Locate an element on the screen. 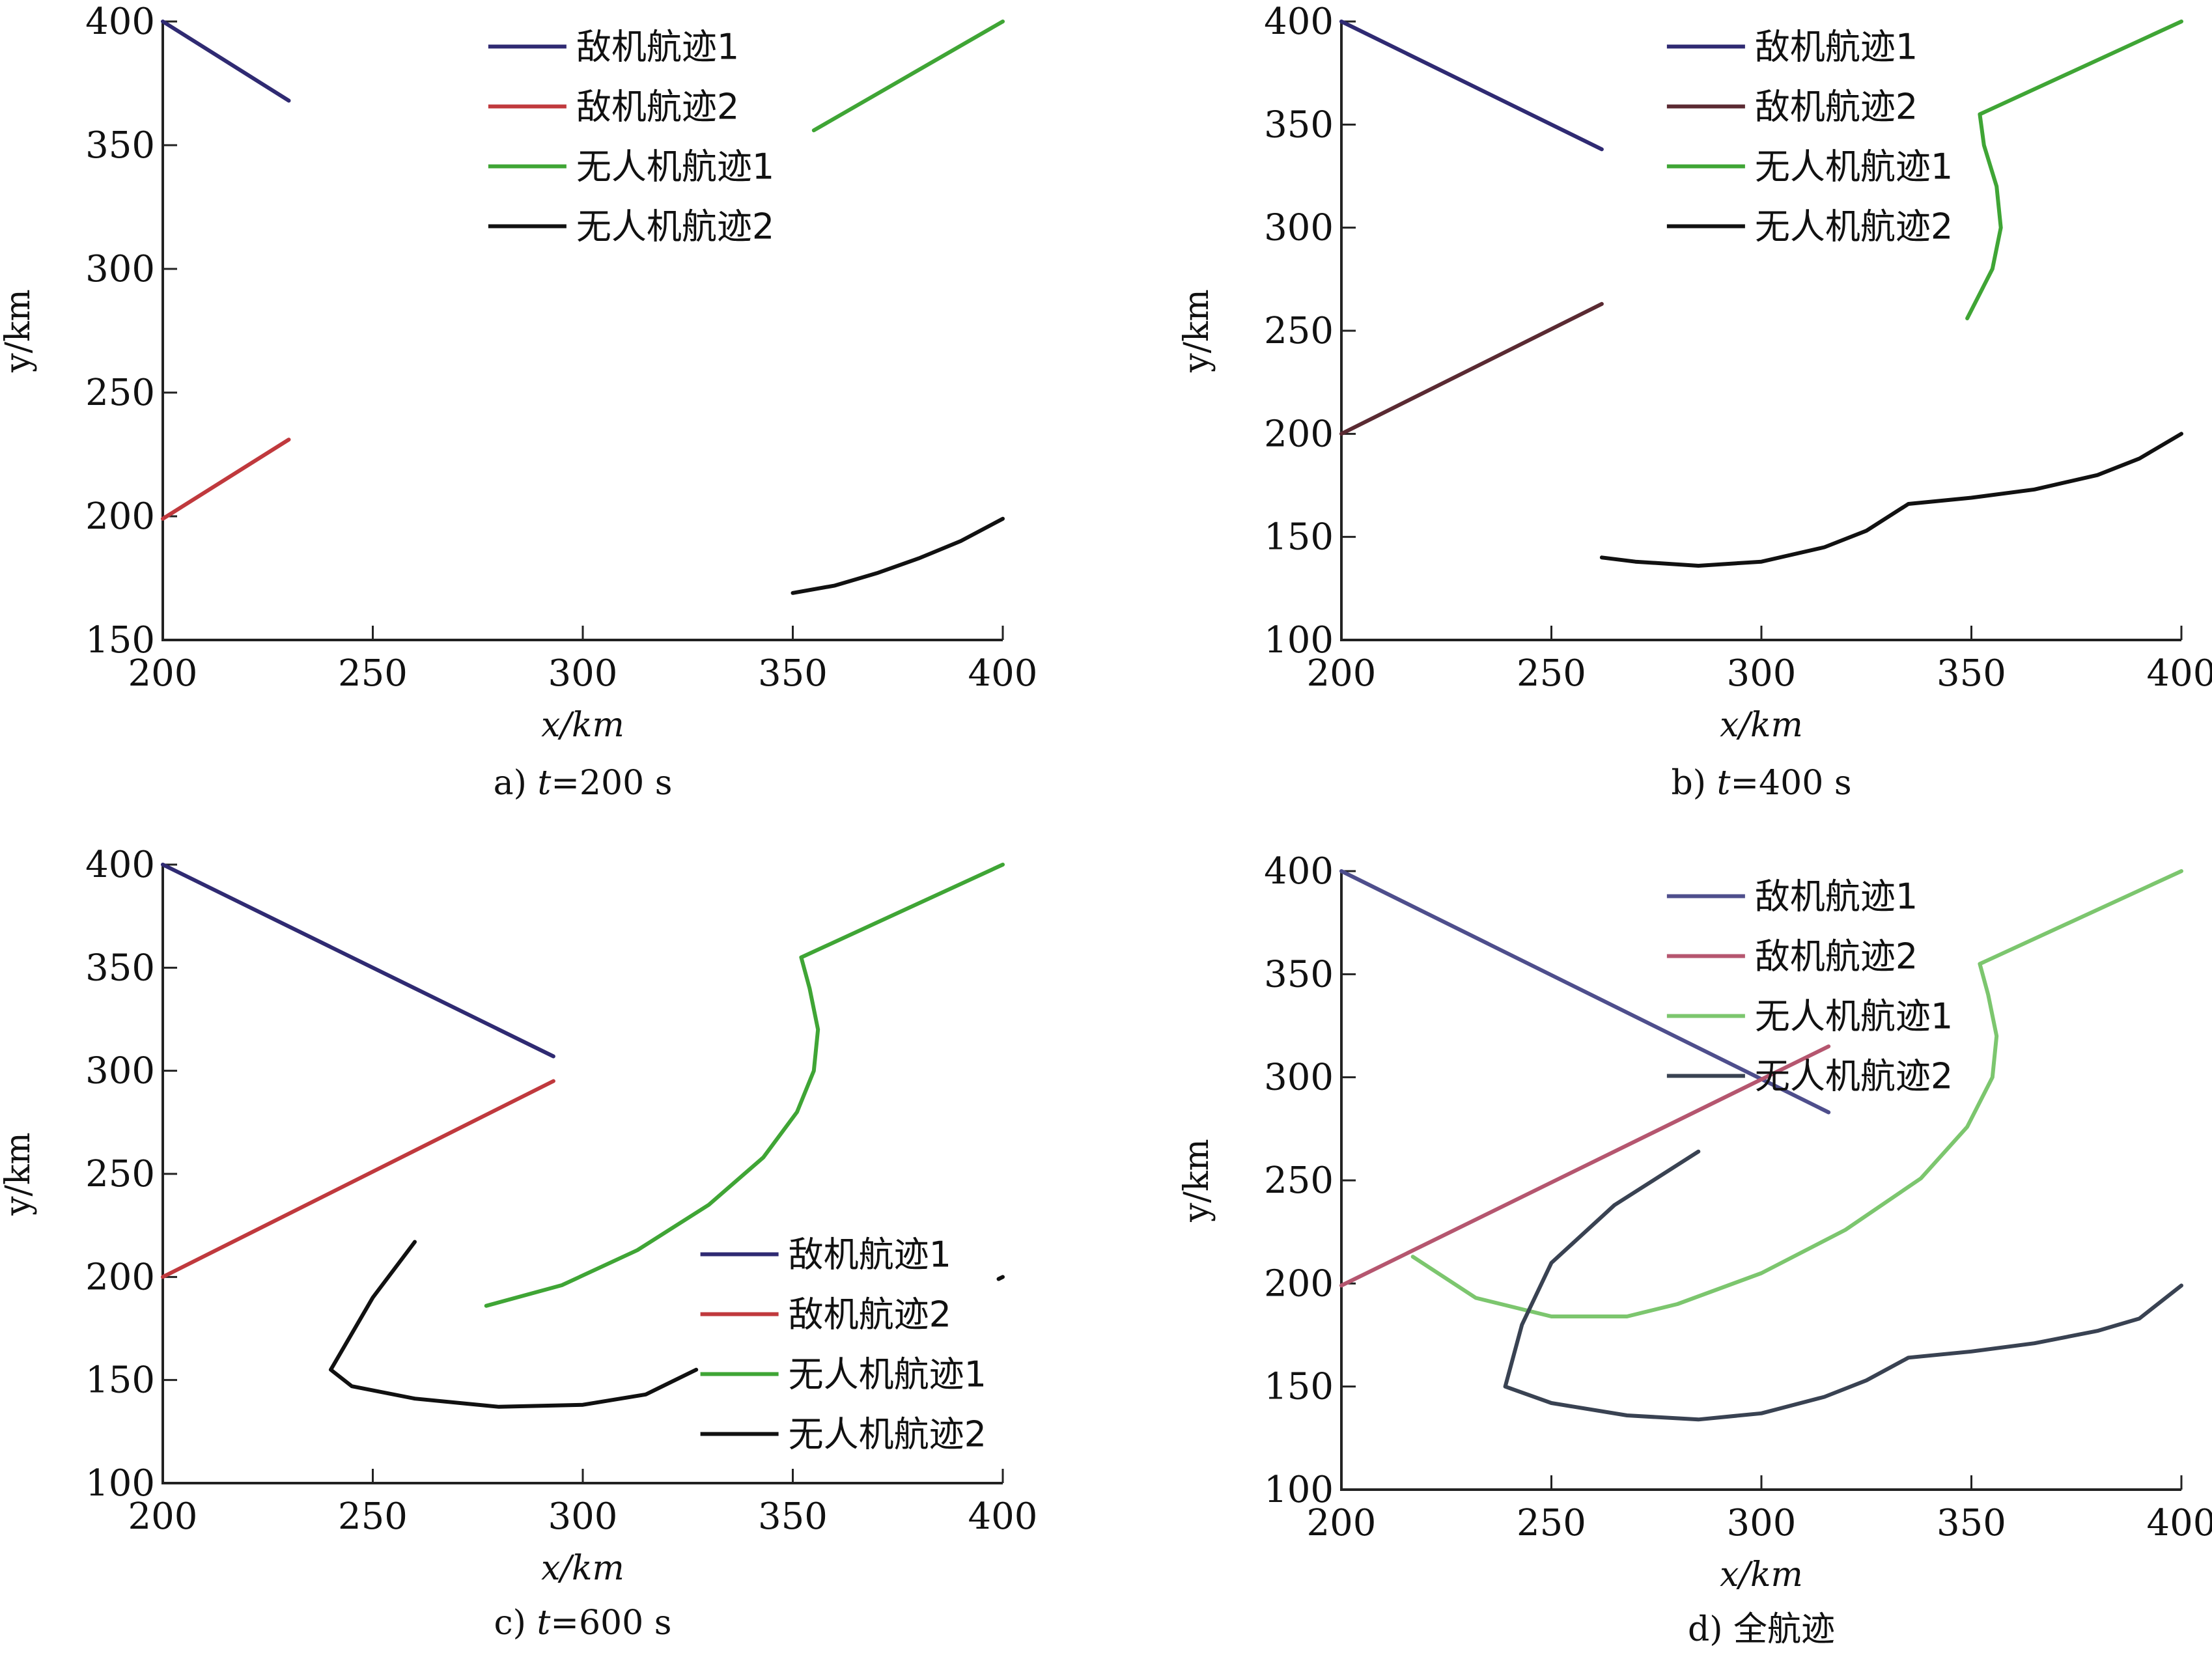 The width and height of the screenshot is (2212, 1655). caption-part: d) 全航迹 is located at coordinates (1762, 1630).